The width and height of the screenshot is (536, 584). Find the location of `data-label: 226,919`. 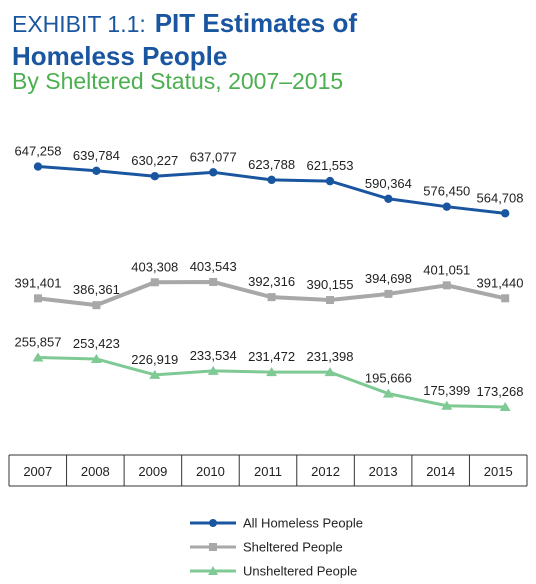

data-label: 226,919 is located at coordinates (154, 359).